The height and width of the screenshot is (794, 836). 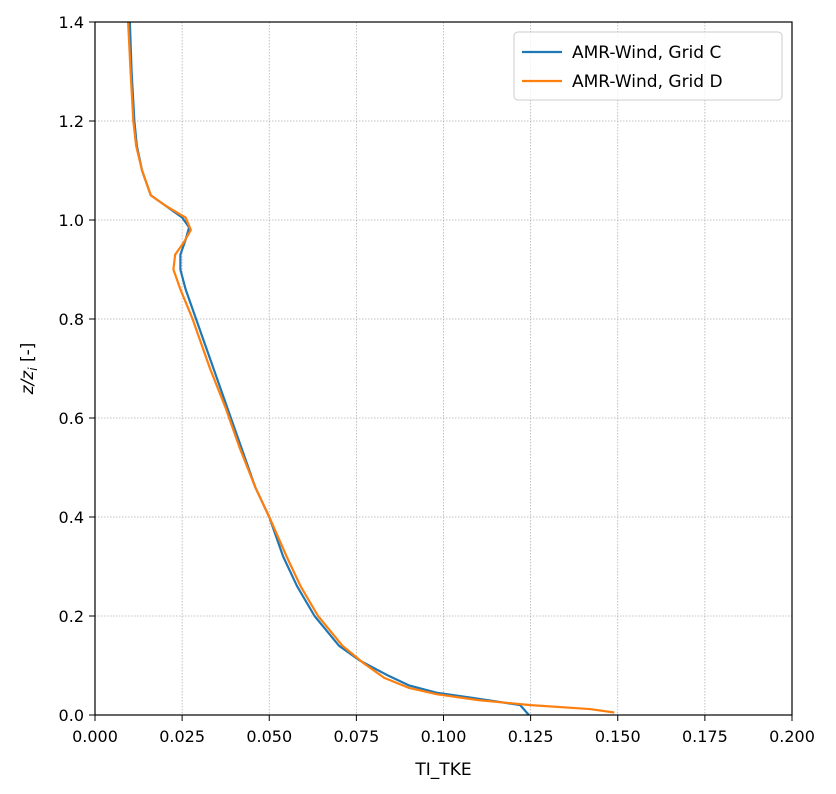 I want to click on x-tick-label: 0.025, so click(x=182, y=736).